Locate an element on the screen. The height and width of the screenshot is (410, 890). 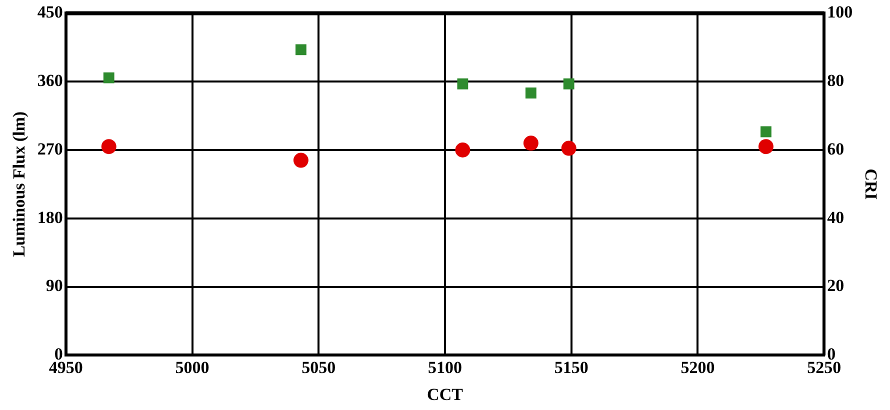
y-tick-label: 90 is located at coordinates (54, 286).